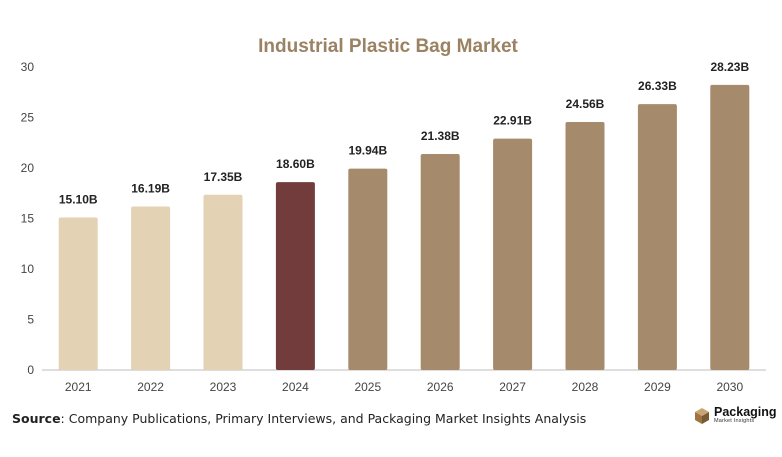 This screenshot has height=457, width=782. Describe the element at coordinates (28, 118) in the screenshot. I see `y-tick-label: 25` at that location.